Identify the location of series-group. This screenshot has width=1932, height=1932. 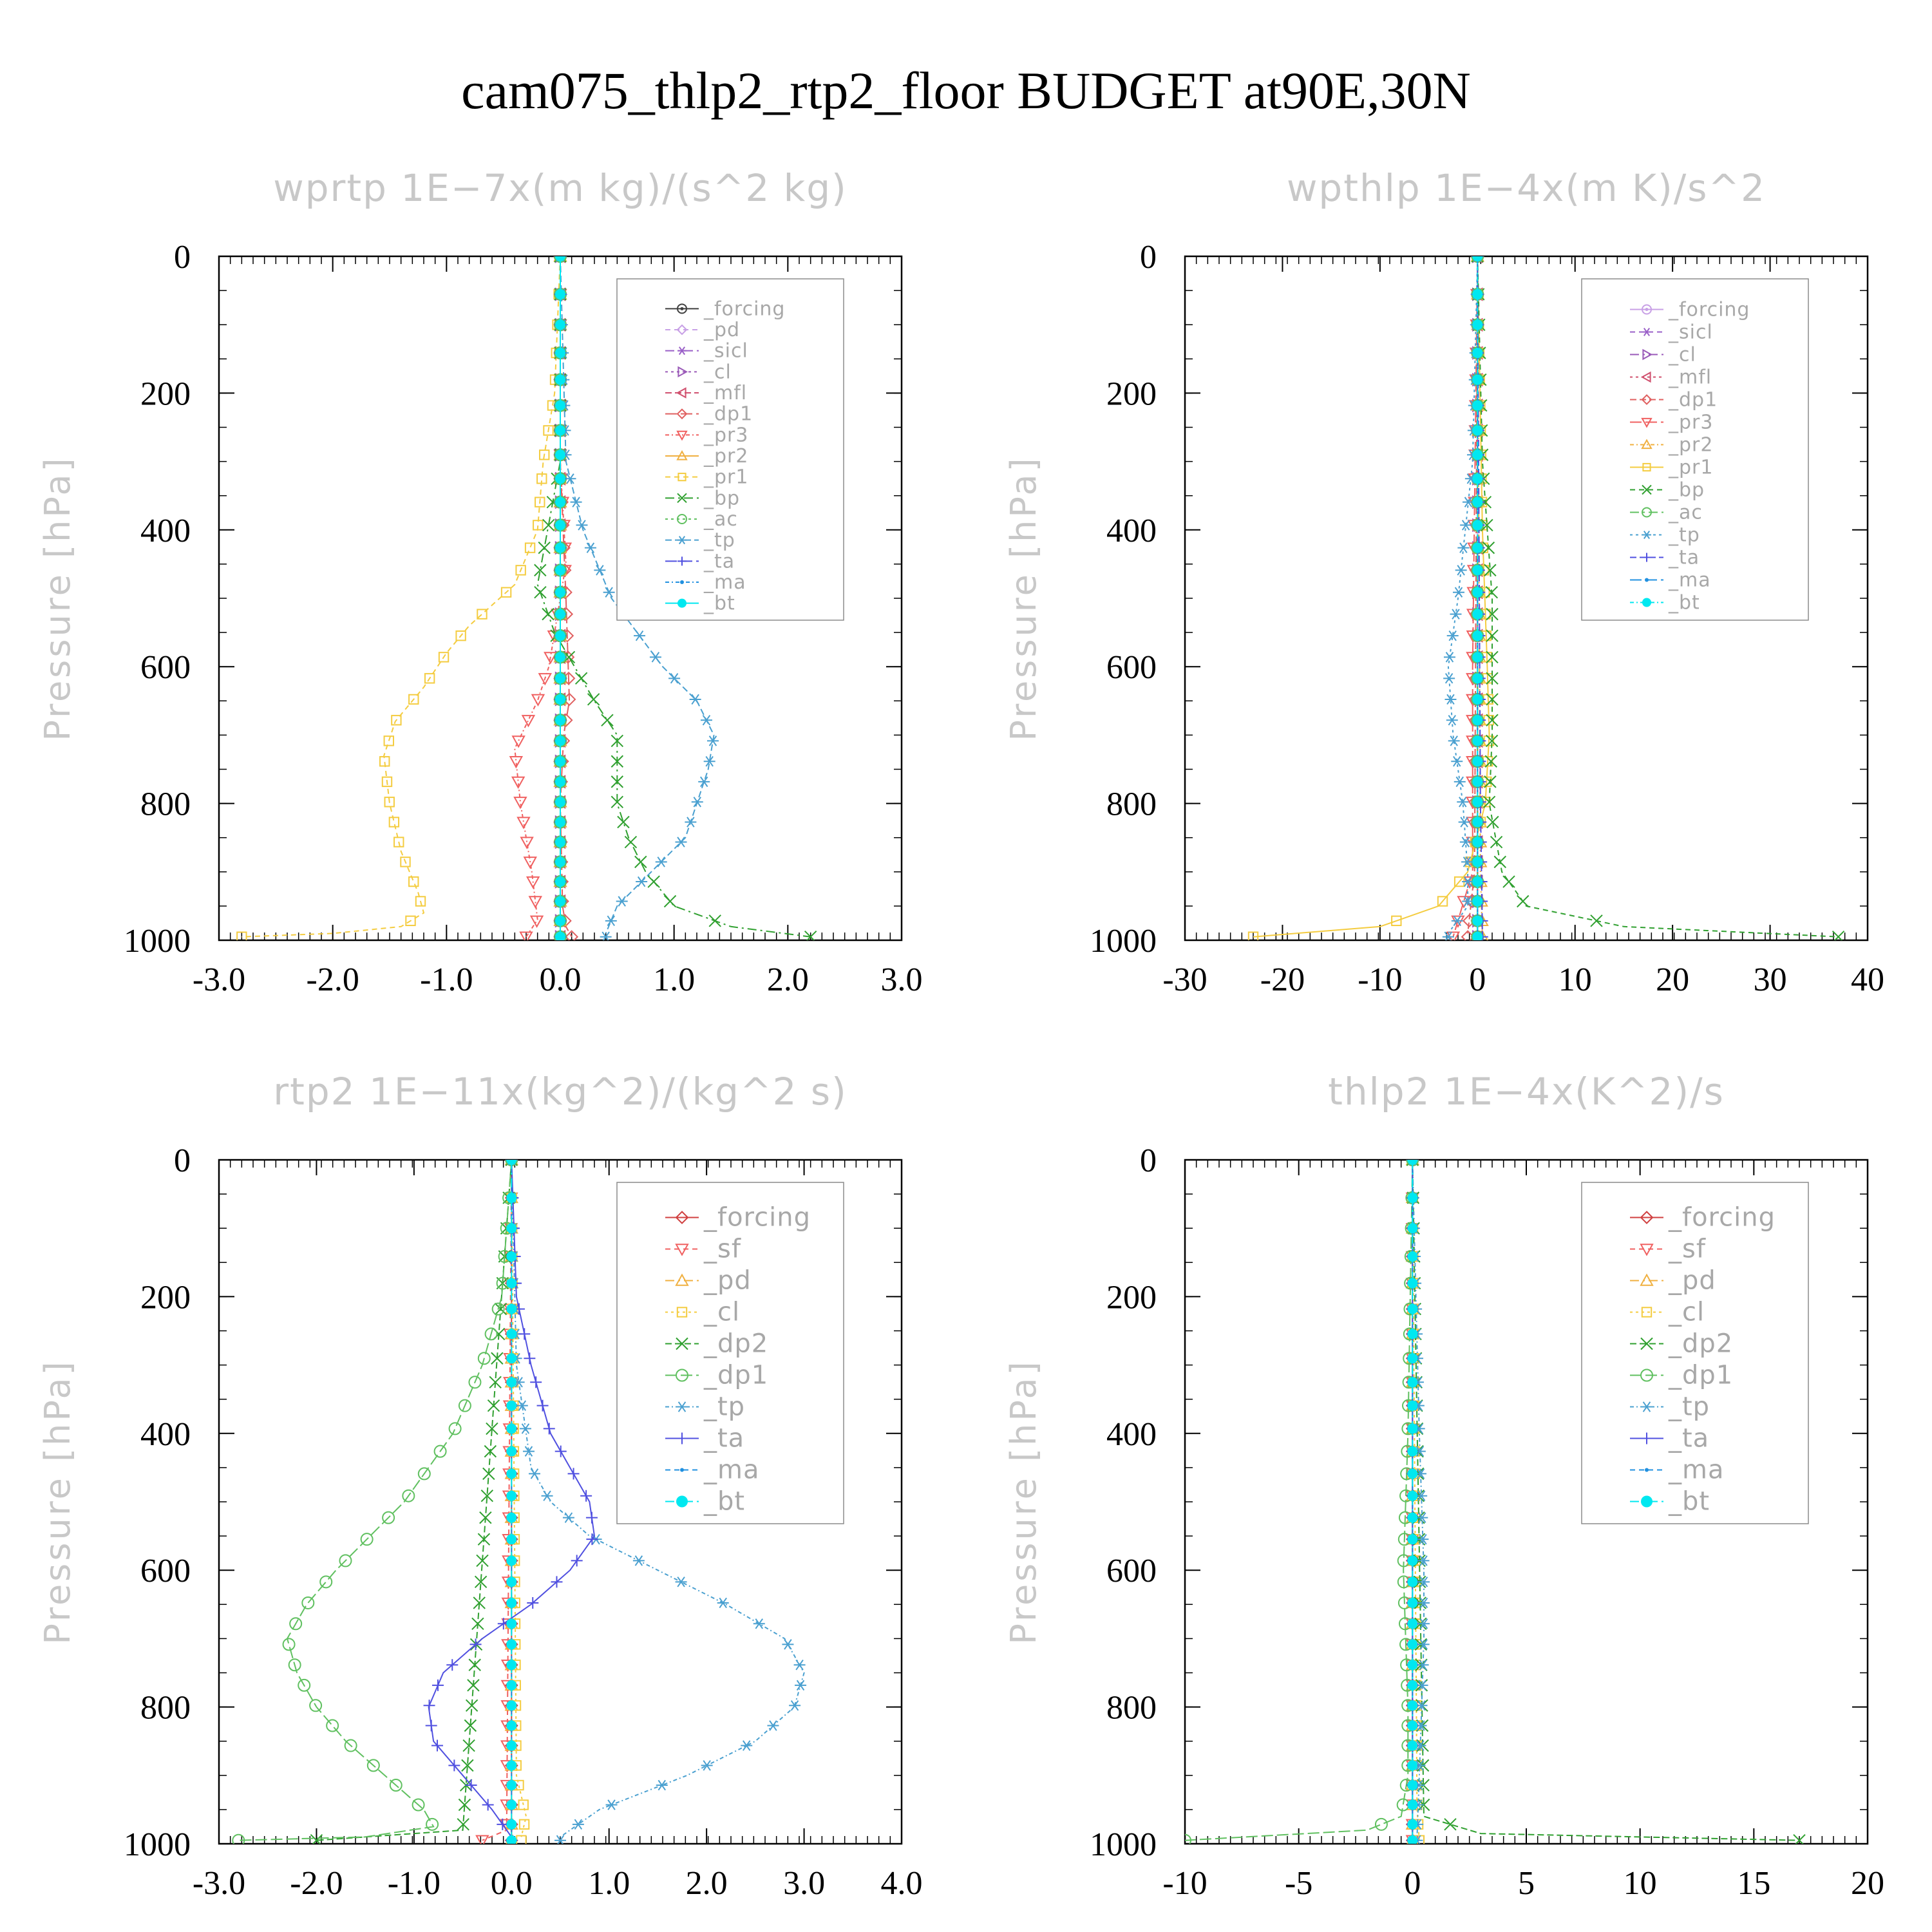
(519, 1502).